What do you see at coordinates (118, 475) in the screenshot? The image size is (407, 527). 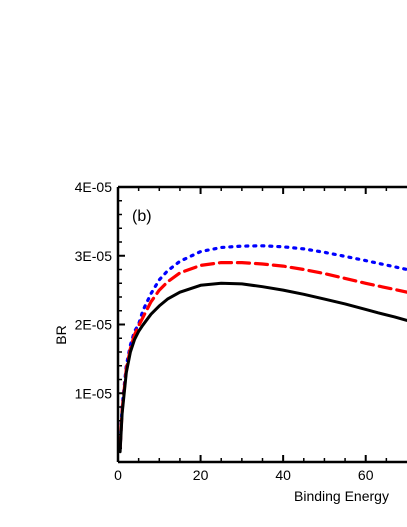 I see `x-tick-label: 0` at bounding box center [118, 475].